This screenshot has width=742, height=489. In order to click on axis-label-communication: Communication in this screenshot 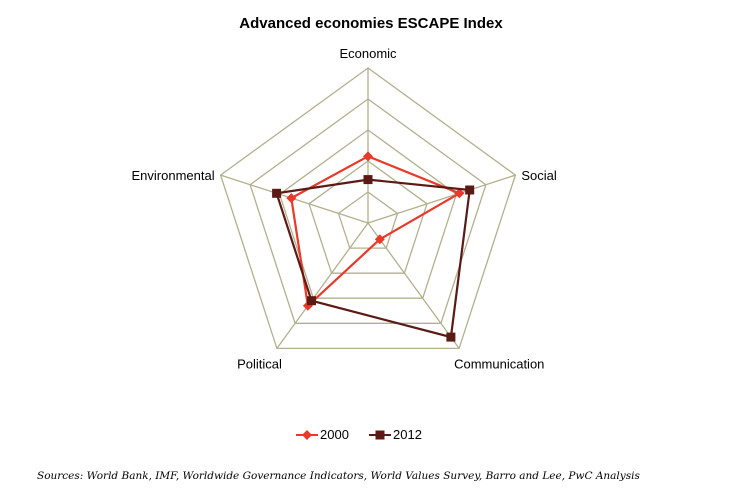, I will do `click(499, 363)`.